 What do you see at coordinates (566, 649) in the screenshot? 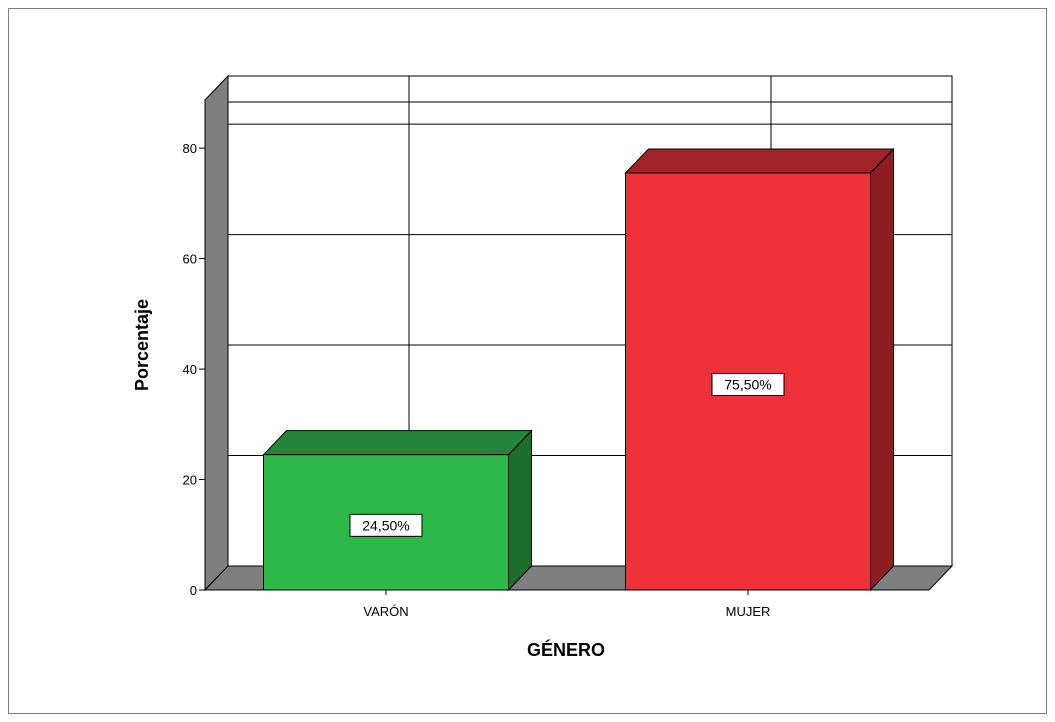
I see `x-axis-title: GÉNERO` at bounding box center [566, 649].